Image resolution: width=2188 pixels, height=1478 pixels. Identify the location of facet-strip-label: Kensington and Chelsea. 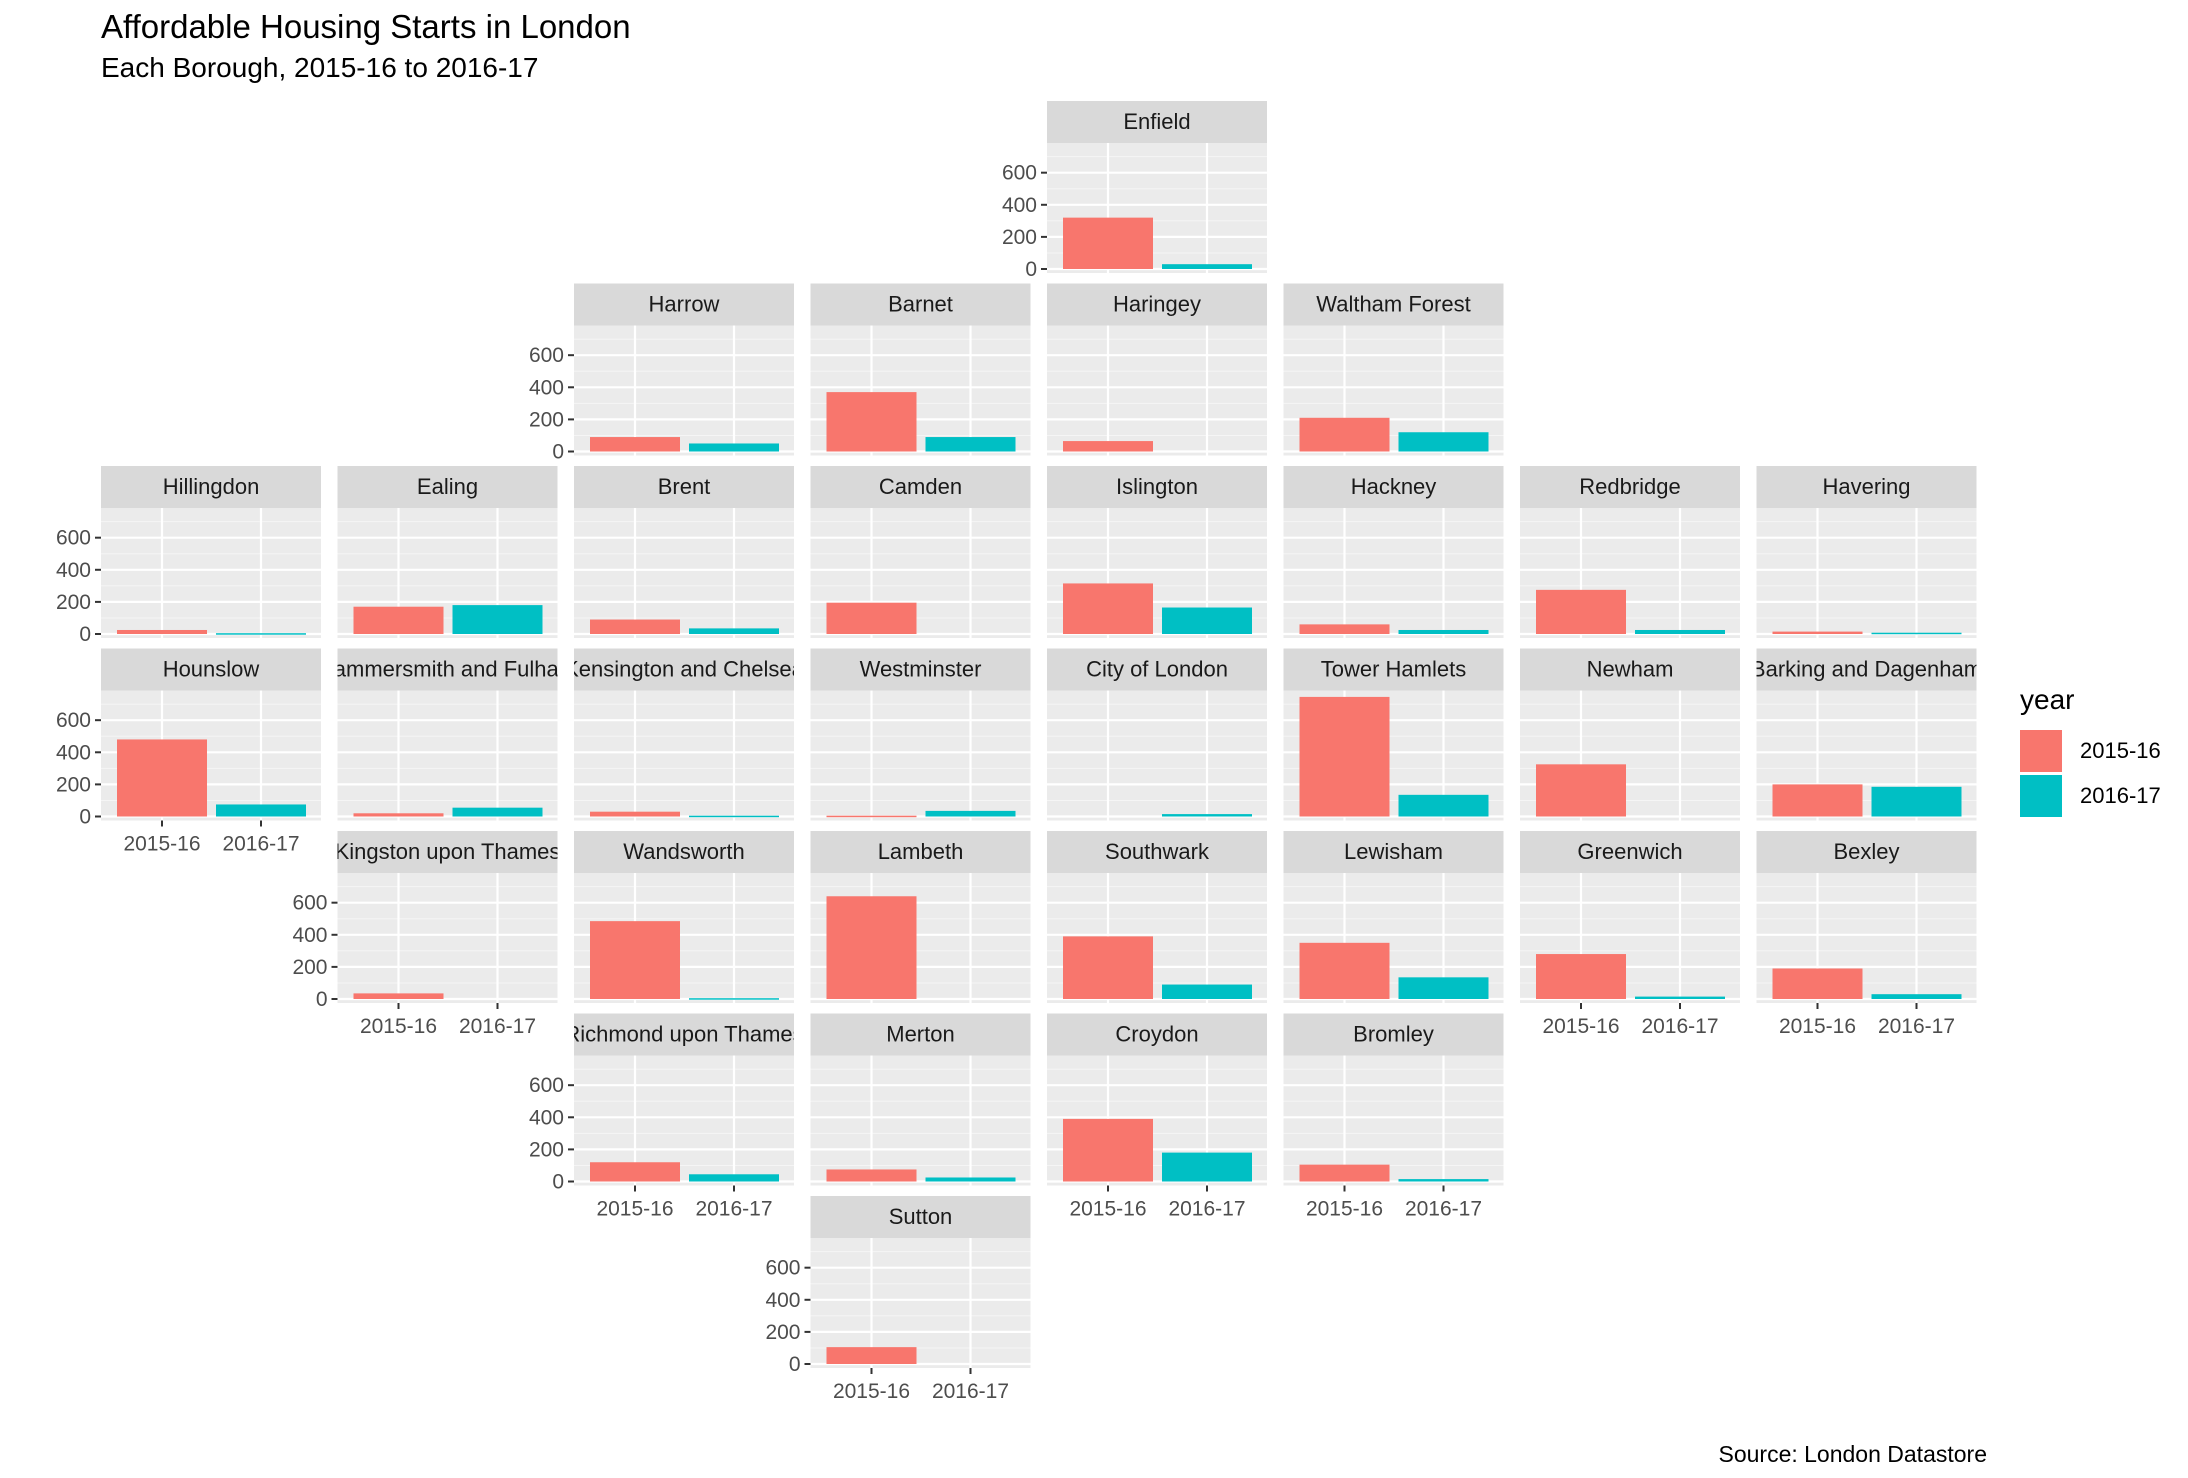
(684, 669).